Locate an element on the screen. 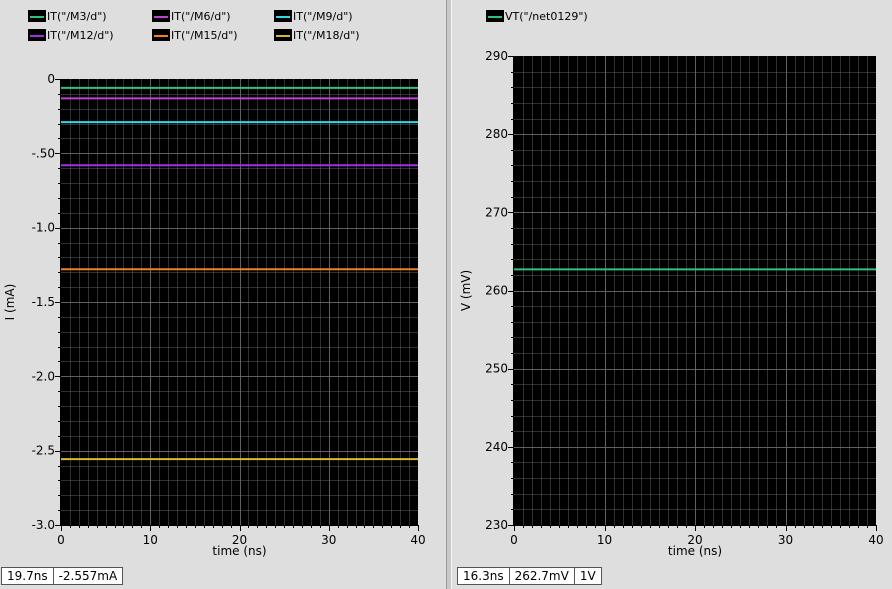  legend-item: IT("/M6/d") is located at coordinates (191, 17).